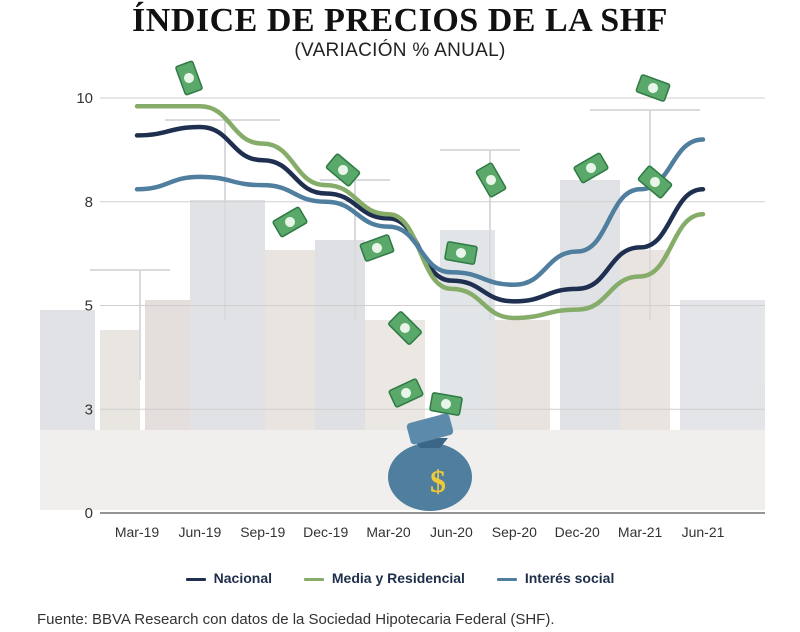 This screenshot has height=632, width=800. What do you see at coordinates (430, 462) in the screenshot?
I see `money-bag-icon: $` at bounding box center [430, 462].